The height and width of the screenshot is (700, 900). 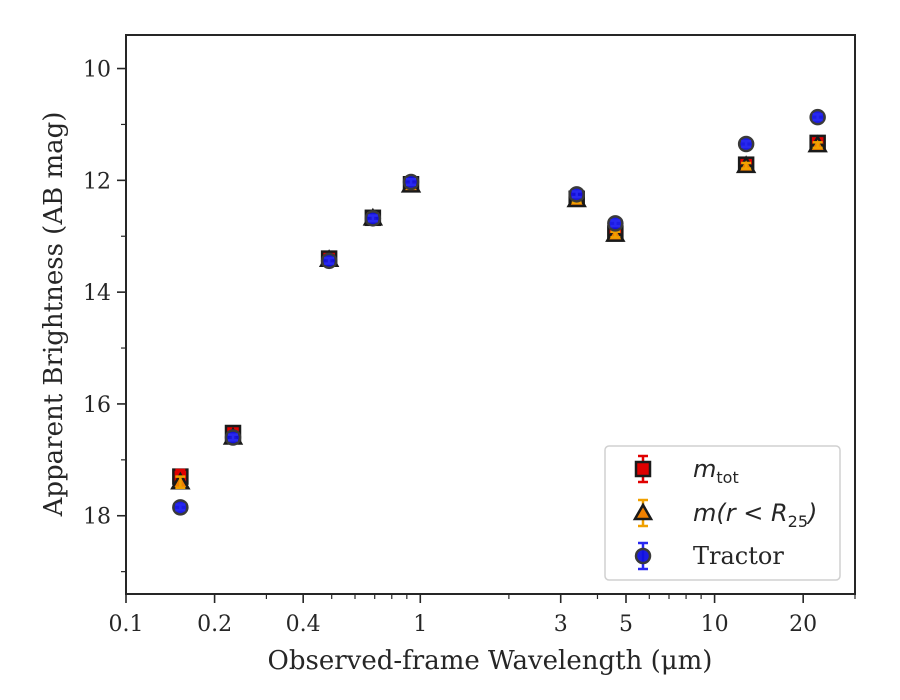 What do you see at coordinates (97, 405) in the screenshot?
I see `y-tick-label: 16` at bounding box center [97, 405].